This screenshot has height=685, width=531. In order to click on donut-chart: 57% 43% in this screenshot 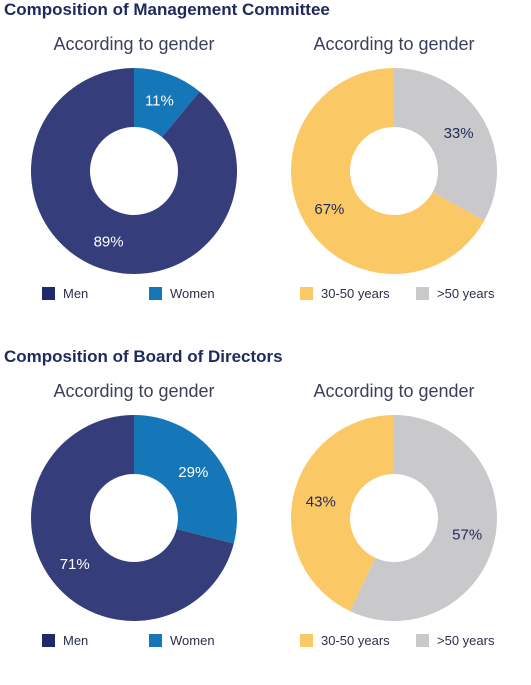, I will do `click(394, 518)`.